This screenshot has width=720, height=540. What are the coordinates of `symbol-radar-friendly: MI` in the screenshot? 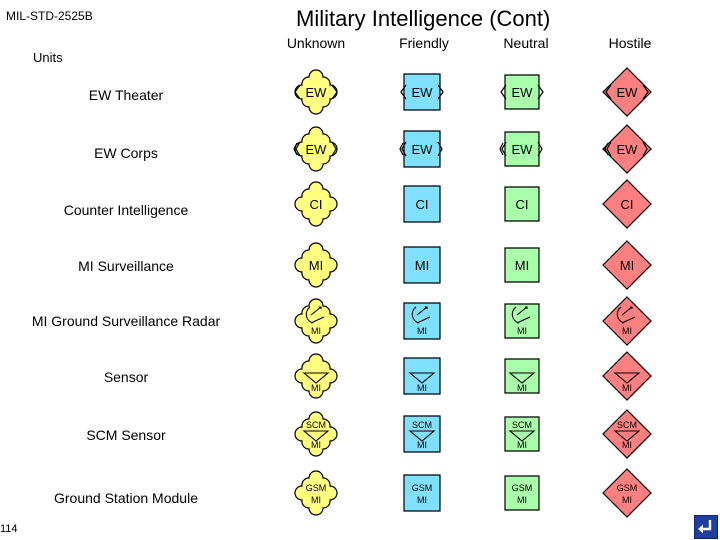 It's located at (422, 321).